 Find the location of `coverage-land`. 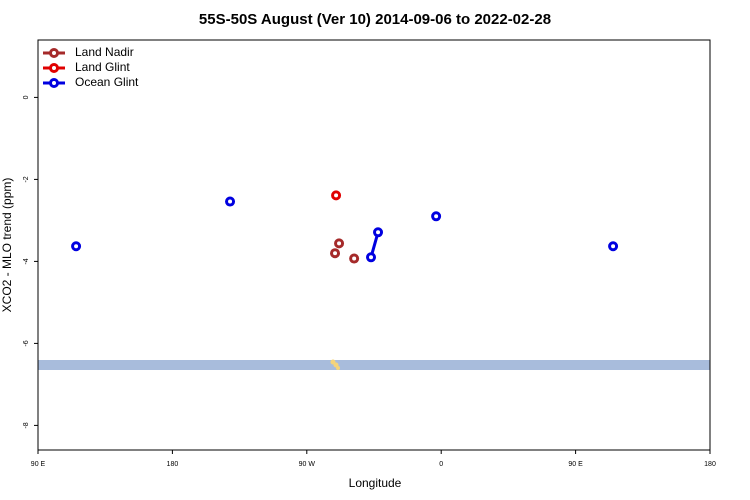

coverage-land is located at coordinates (335, 364).